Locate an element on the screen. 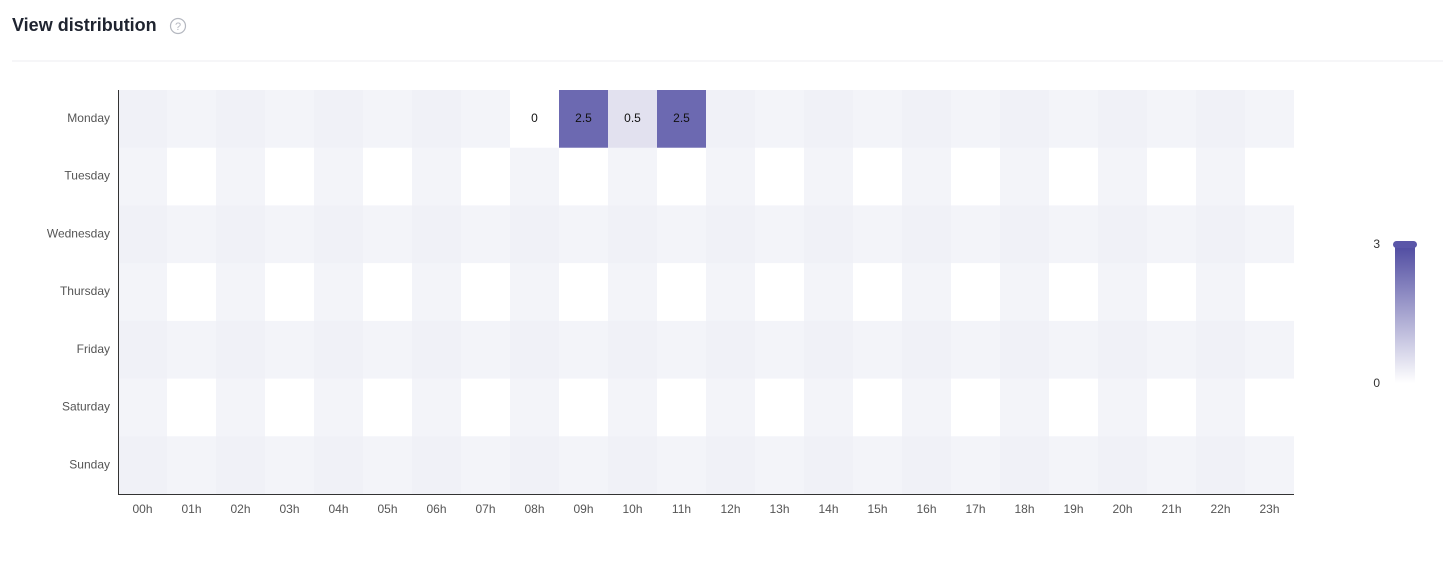 This screenshot has width=1443, height=565. x-tick-label: 09h is located at coordinates (583, 509).